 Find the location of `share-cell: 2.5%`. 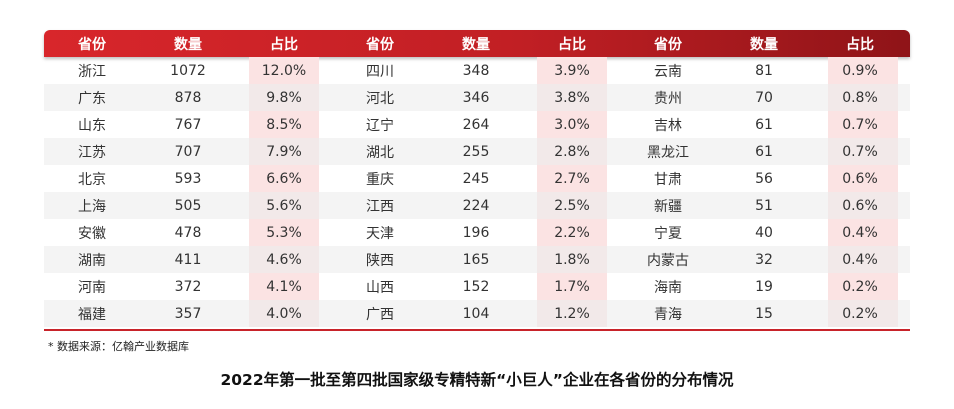

share-cell: 2.5% is located at coordinates (572, 205).